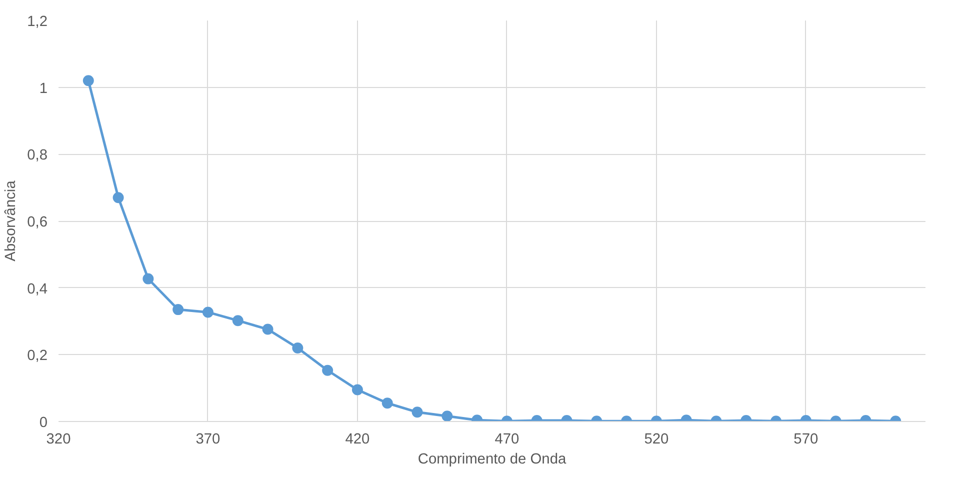 This screenshot has height=480, width=958. I want to click on x-tick-label: 520, so click(656, 440).